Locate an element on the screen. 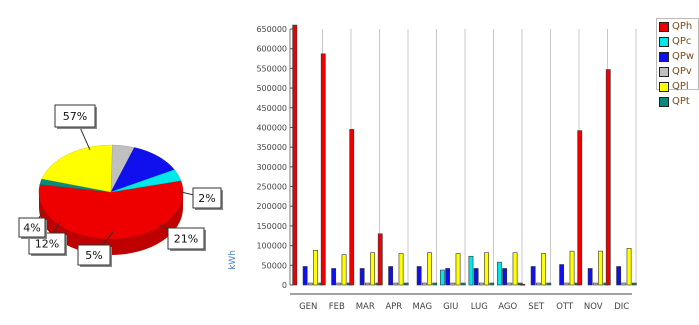  y-tick-label: 250000 is located at coordinates (271, 187).